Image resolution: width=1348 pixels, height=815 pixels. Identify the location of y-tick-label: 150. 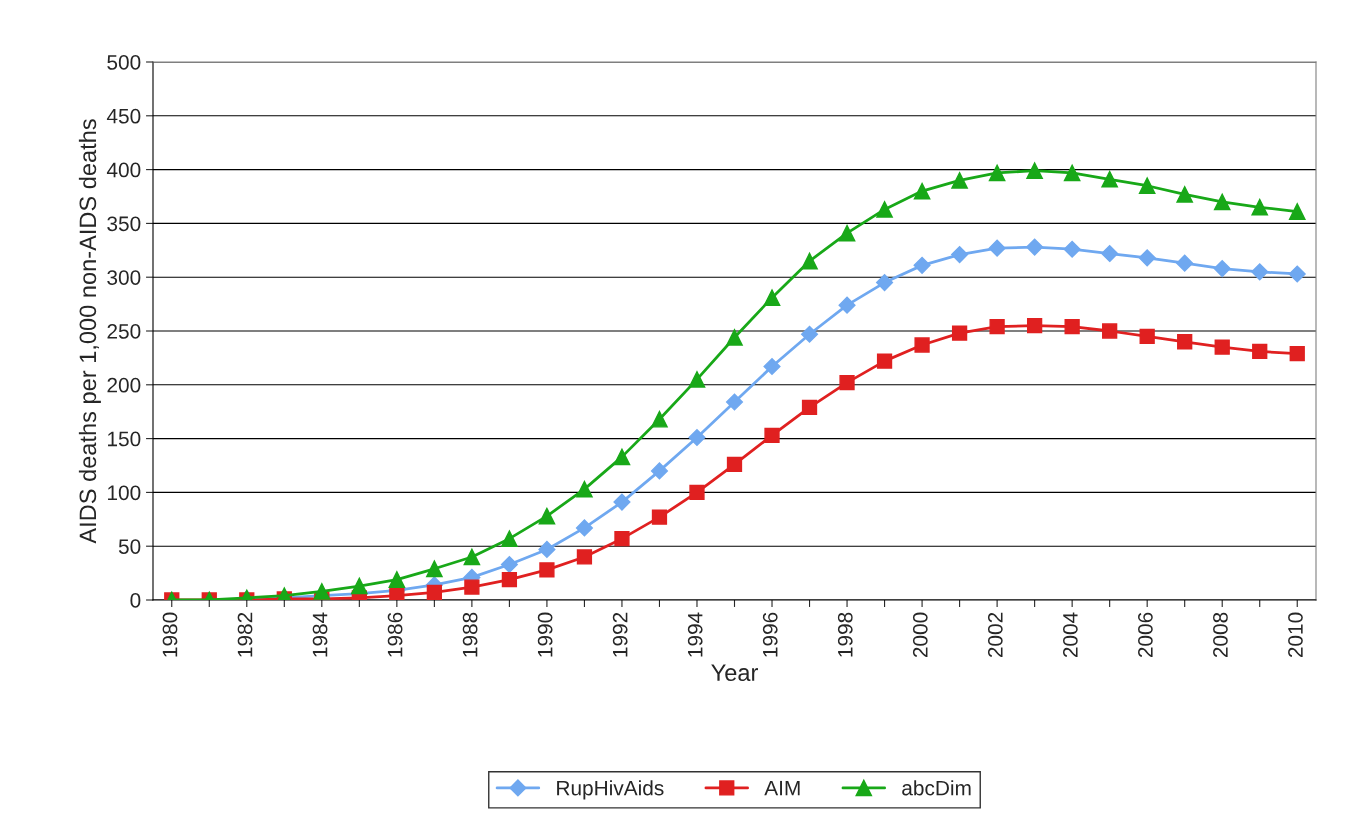
(124, 439).